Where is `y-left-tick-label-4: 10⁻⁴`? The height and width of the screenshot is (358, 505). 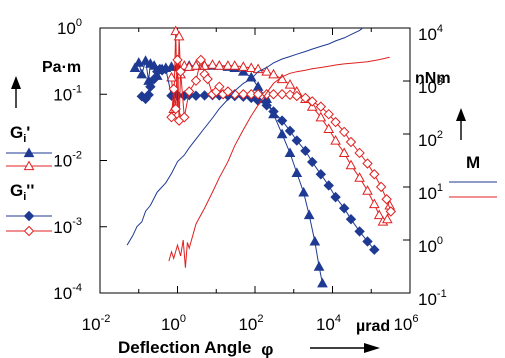
y-left-tick-label-4: 10⁻⁴ is located at coordinates (67, 292).